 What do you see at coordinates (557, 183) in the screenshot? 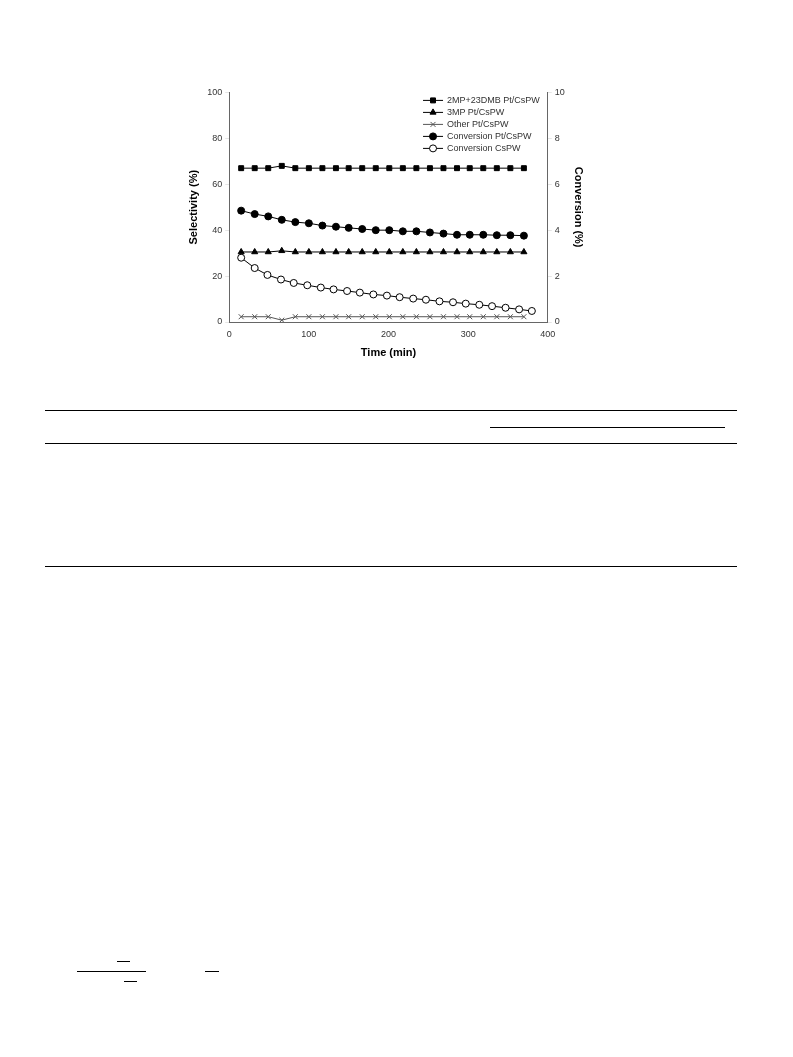
I see `y2-tick-label: 6` at bounding box center [557, 183].